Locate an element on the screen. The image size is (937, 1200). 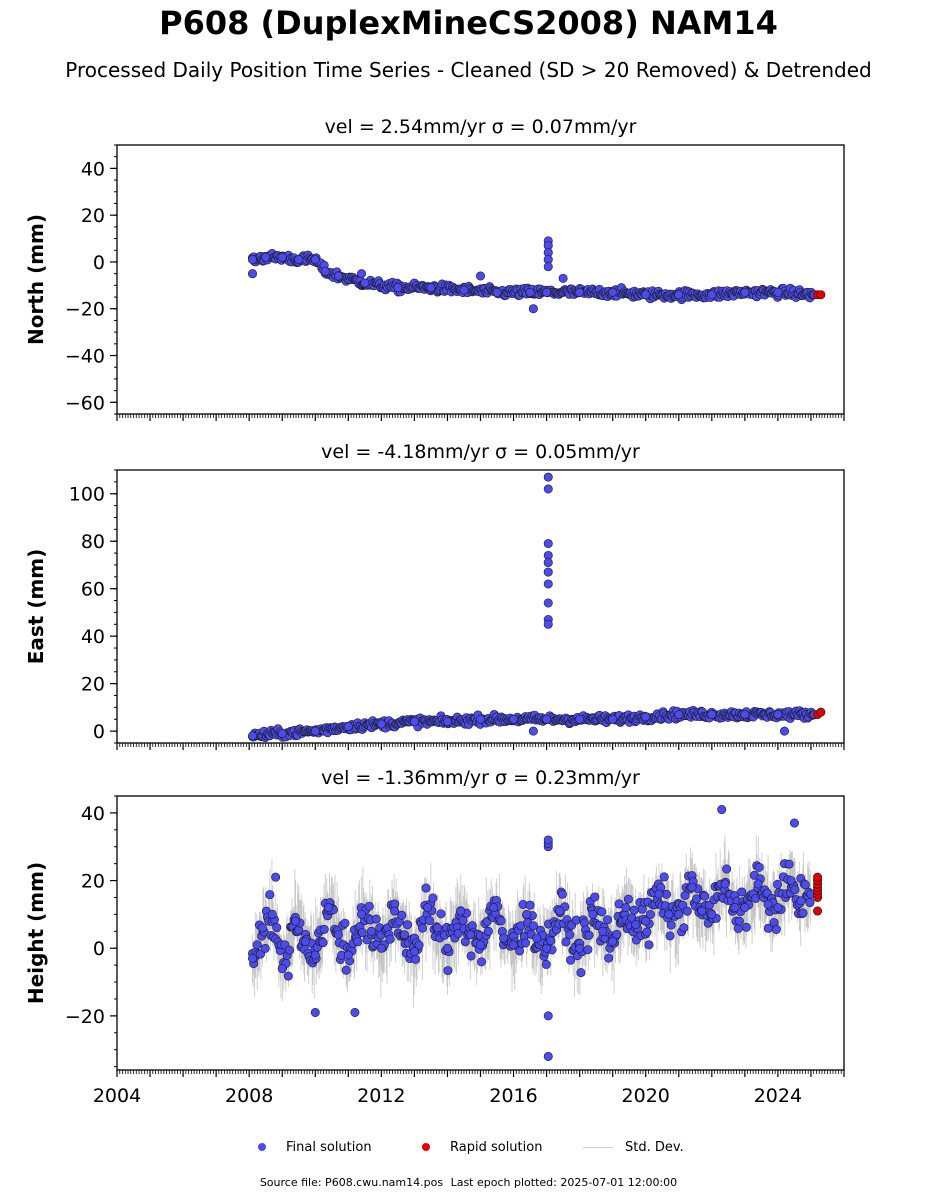
y-tick-label: −20 is located at coordinates (85, 1017).